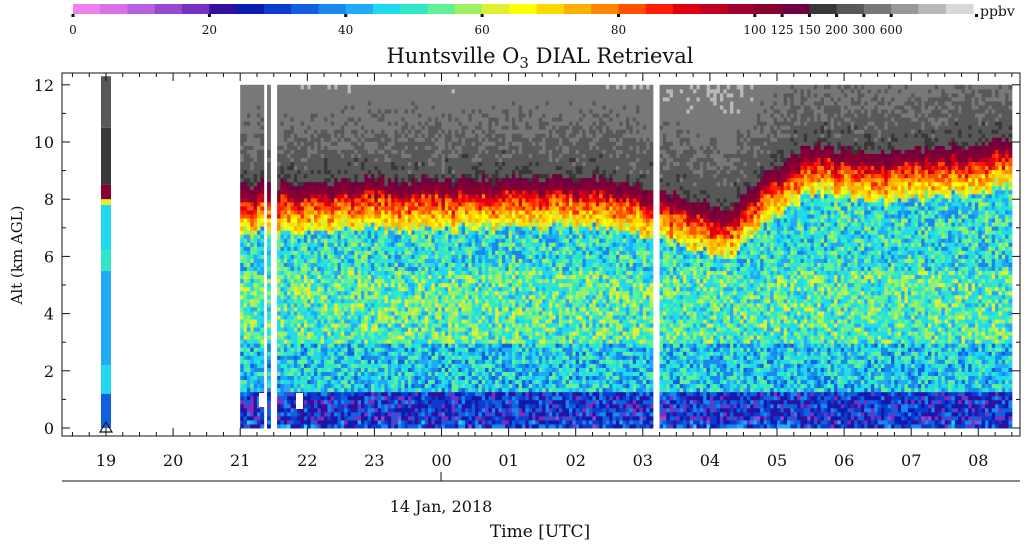  What do you see at coordinates (687, 9) in the screenshot?
I see `colorbar-swatch` at bounding box center [687, 9].